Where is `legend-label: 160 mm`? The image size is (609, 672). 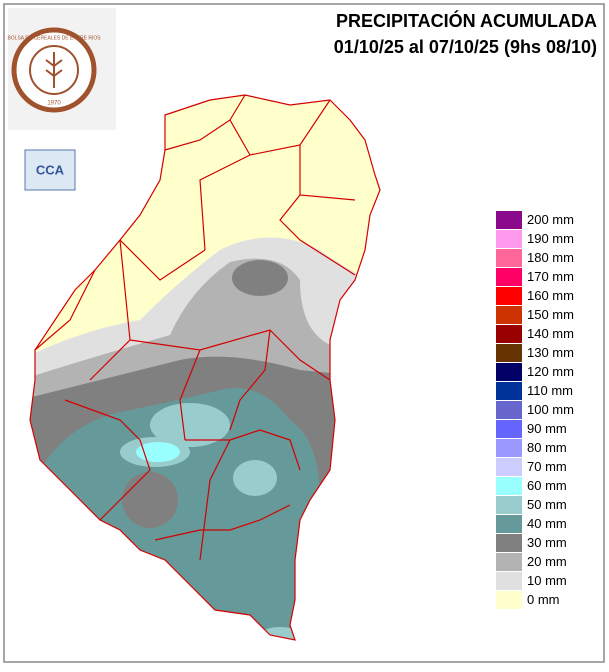
legend-label: 160 mm is located at coordinates (550, 295).